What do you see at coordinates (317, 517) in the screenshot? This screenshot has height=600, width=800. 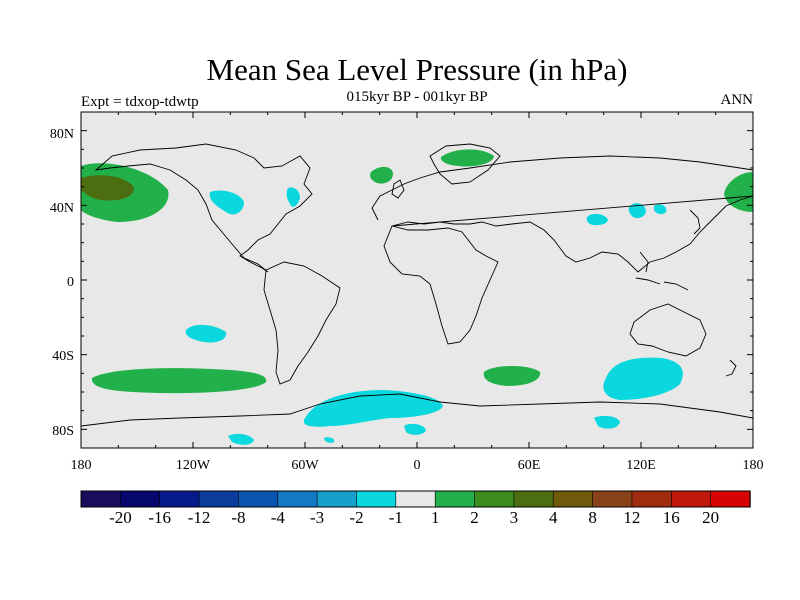 I see `colorbar-label: -3` at bounding box center [317, 517].